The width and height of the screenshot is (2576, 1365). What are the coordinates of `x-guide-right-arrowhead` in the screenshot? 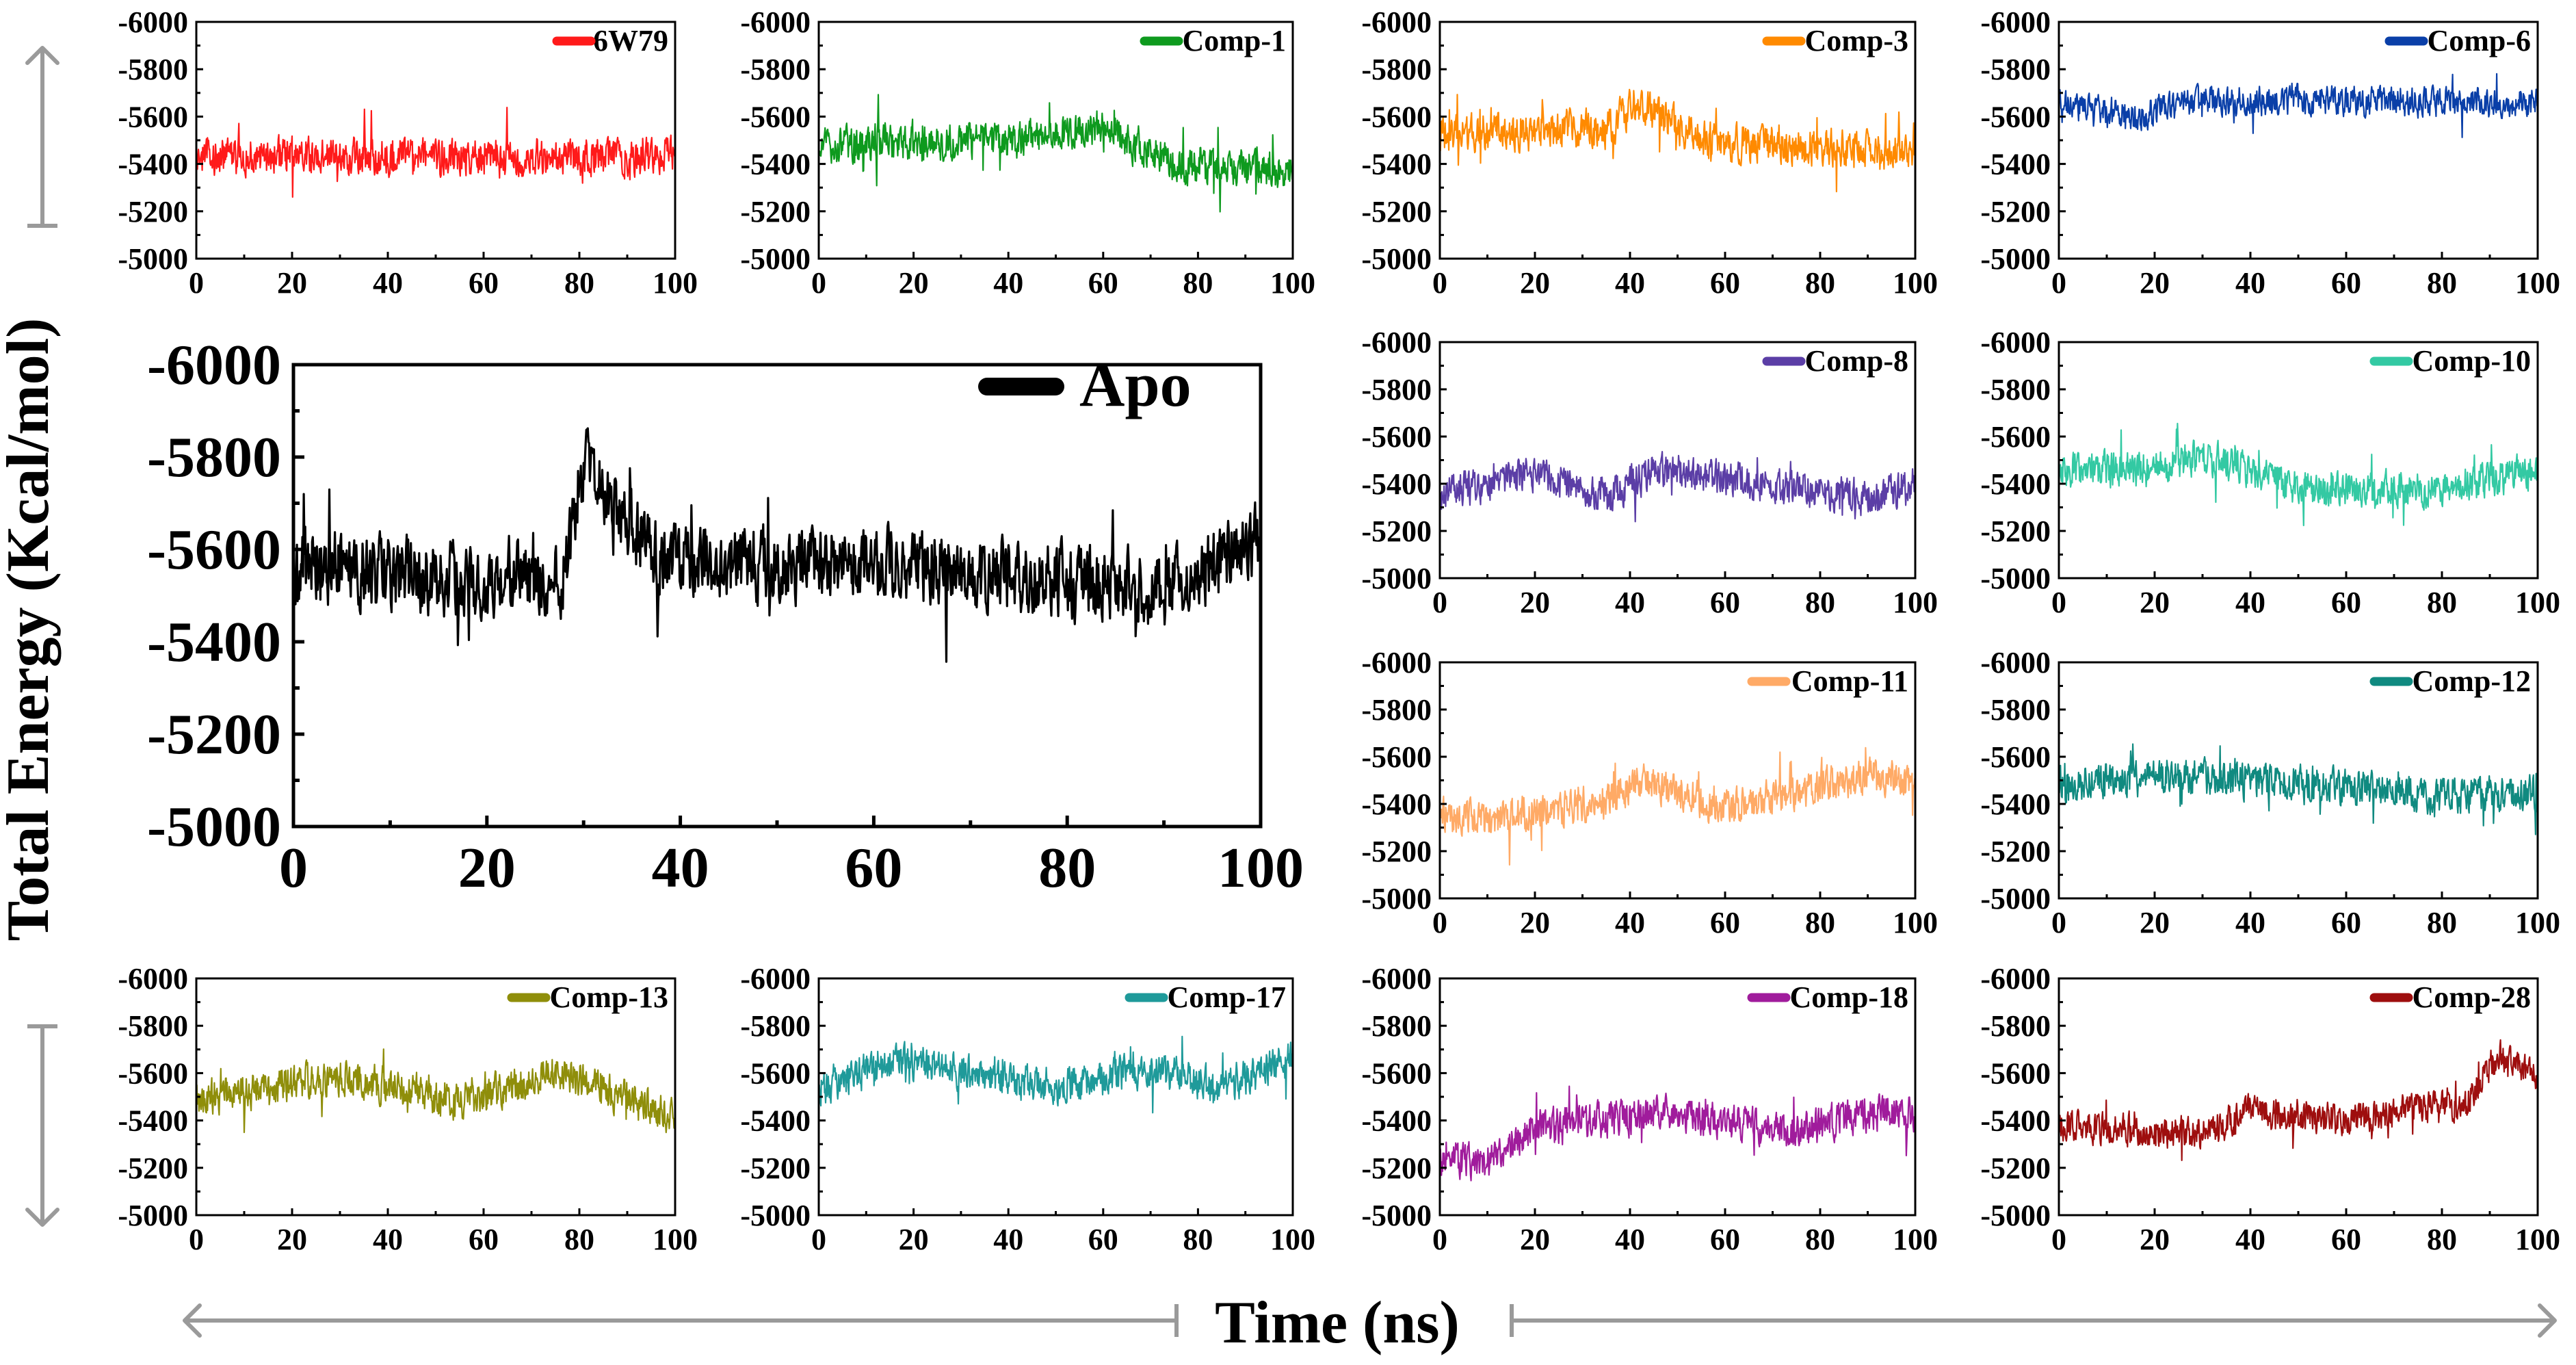 It's located at (2547, 1320).